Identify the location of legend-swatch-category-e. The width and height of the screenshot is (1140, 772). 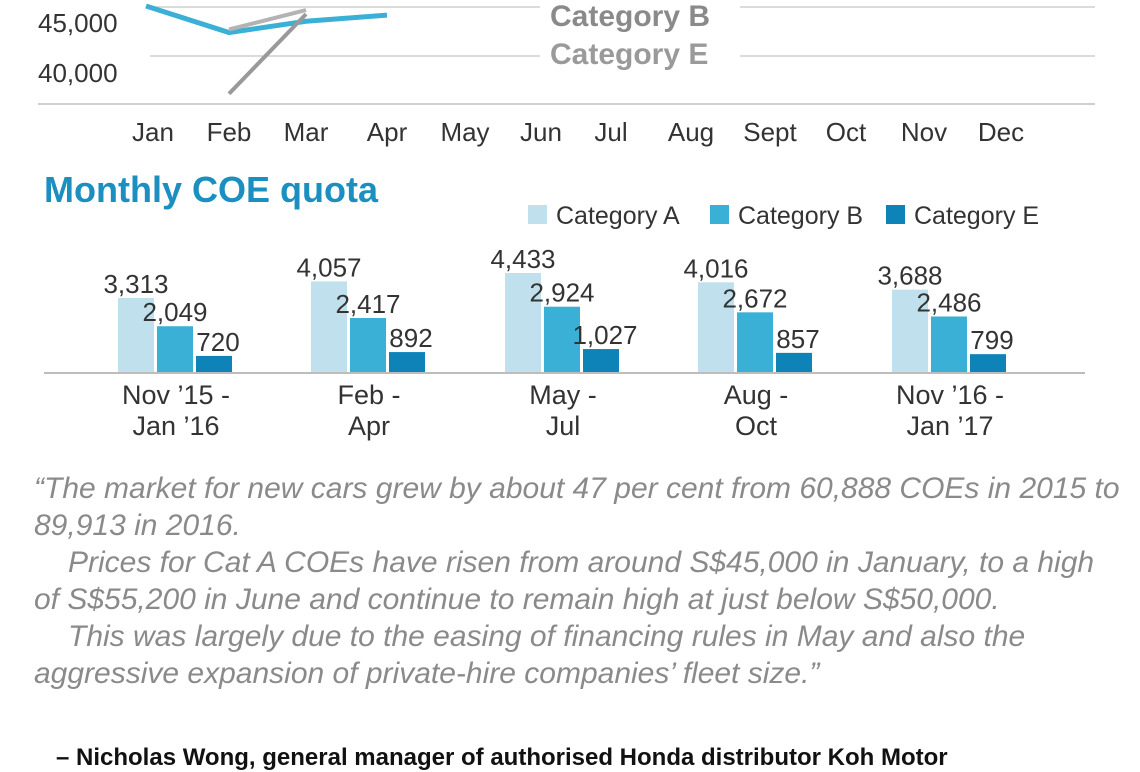
(895, 214).